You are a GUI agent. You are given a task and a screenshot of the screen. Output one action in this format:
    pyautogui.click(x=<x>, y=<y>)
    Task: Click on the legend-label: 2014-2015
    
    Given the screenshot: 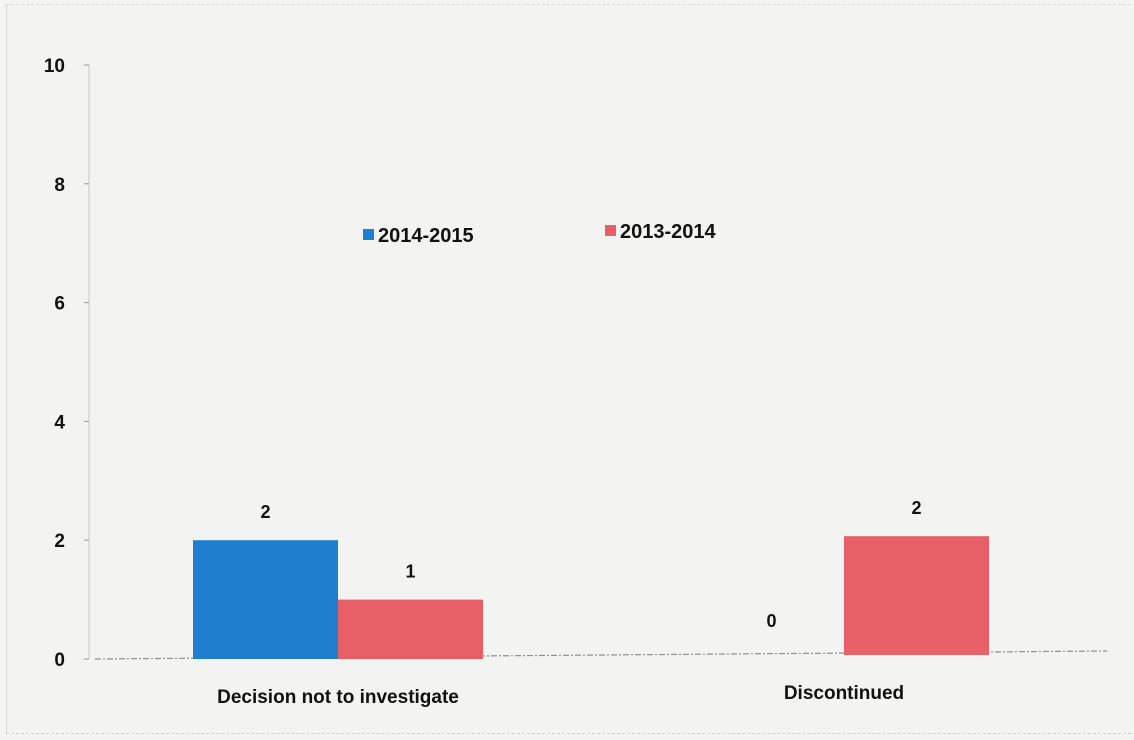 What is the action you would take?
    pyautogui.click(x=426, y=236)
    